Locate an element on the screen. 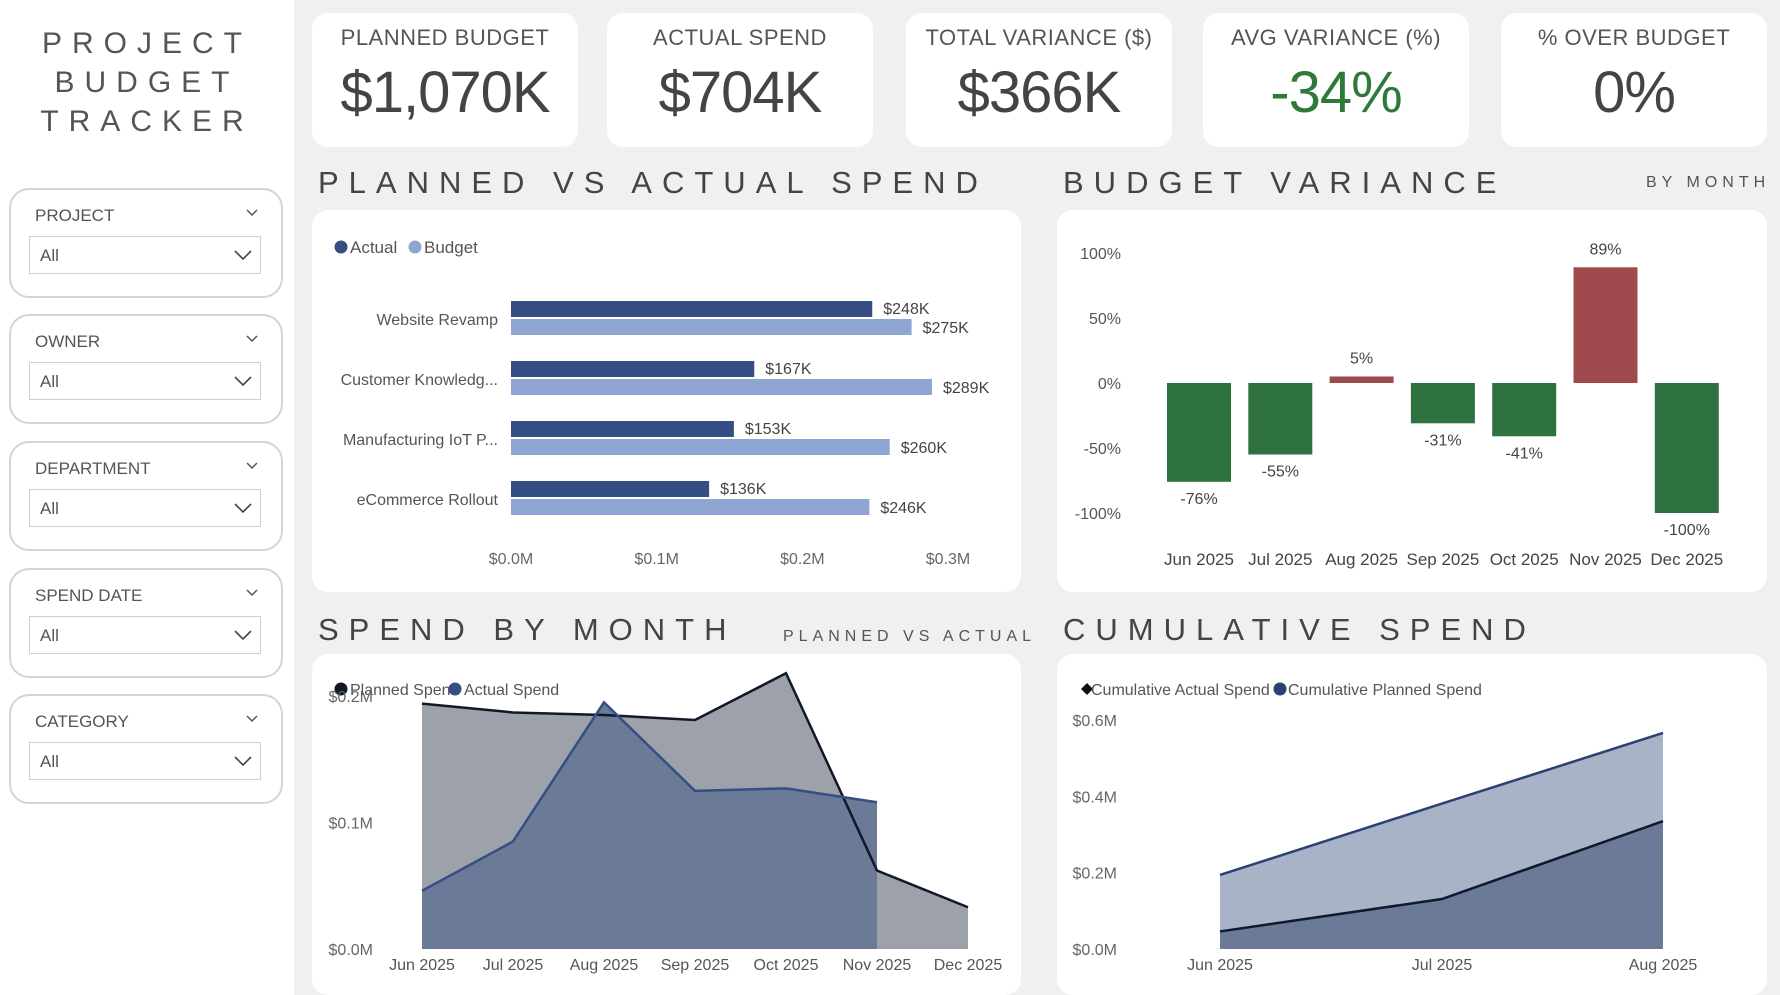 The image size is (1780, 995). section-subtitle-budget-variance: BY MONTH is located at coordinates (1708, 182).